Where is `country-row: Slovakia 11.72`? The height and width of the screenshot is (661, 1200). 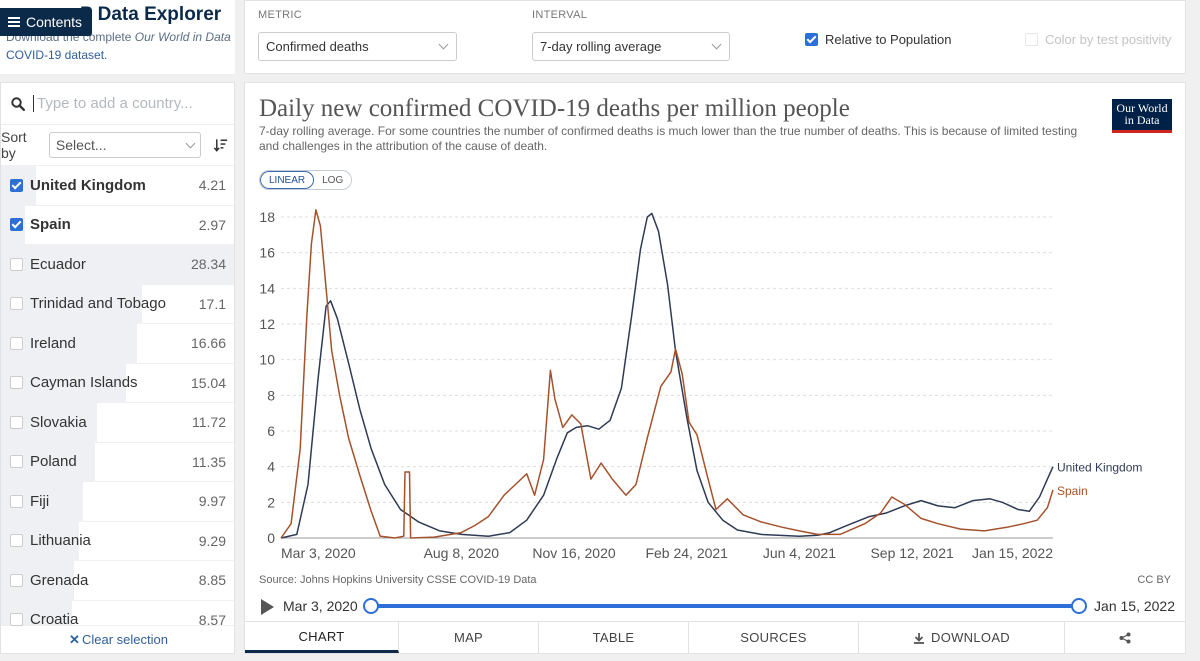 country-row: Slovakia 11.72 is located at coordinates (117, 422).